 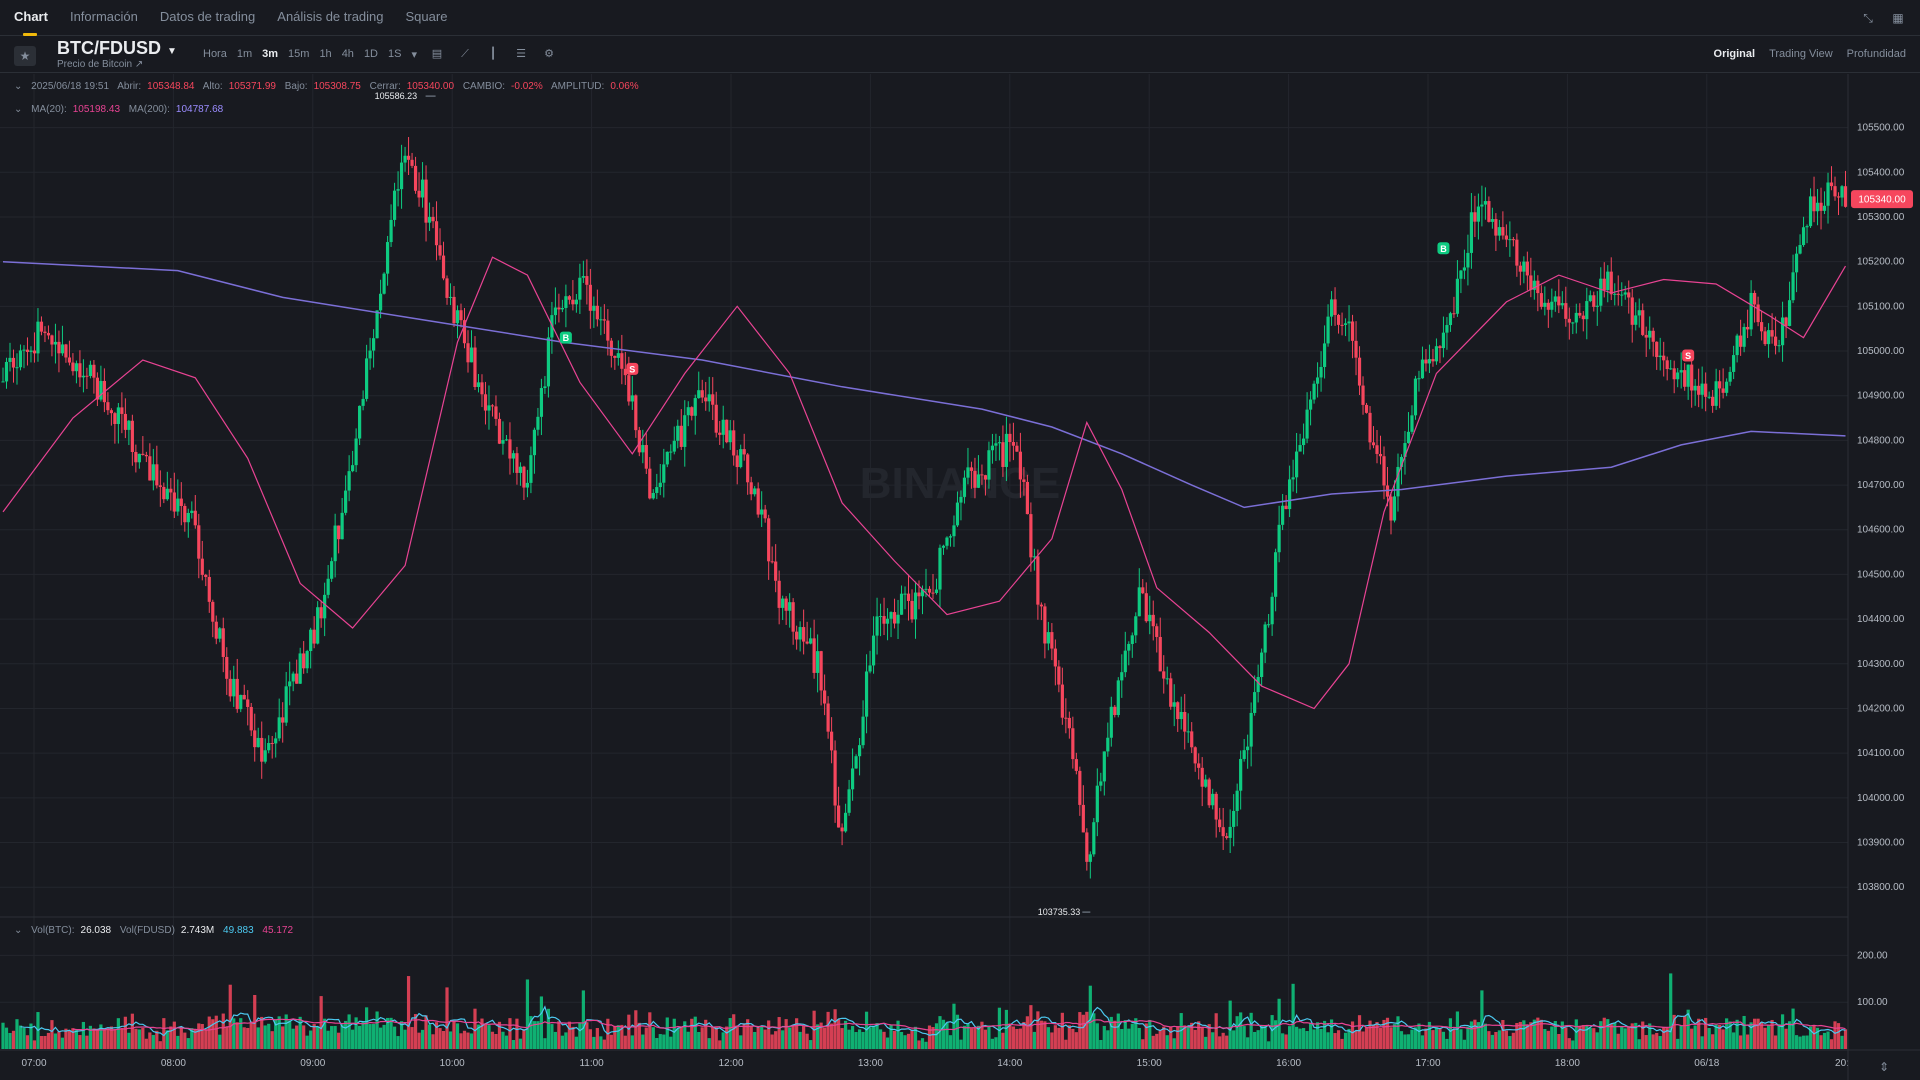 What do you see at coordinates (215, 54) in the screenshot?
I see `interval-hora: Hora` at bounding box center [215, 54].